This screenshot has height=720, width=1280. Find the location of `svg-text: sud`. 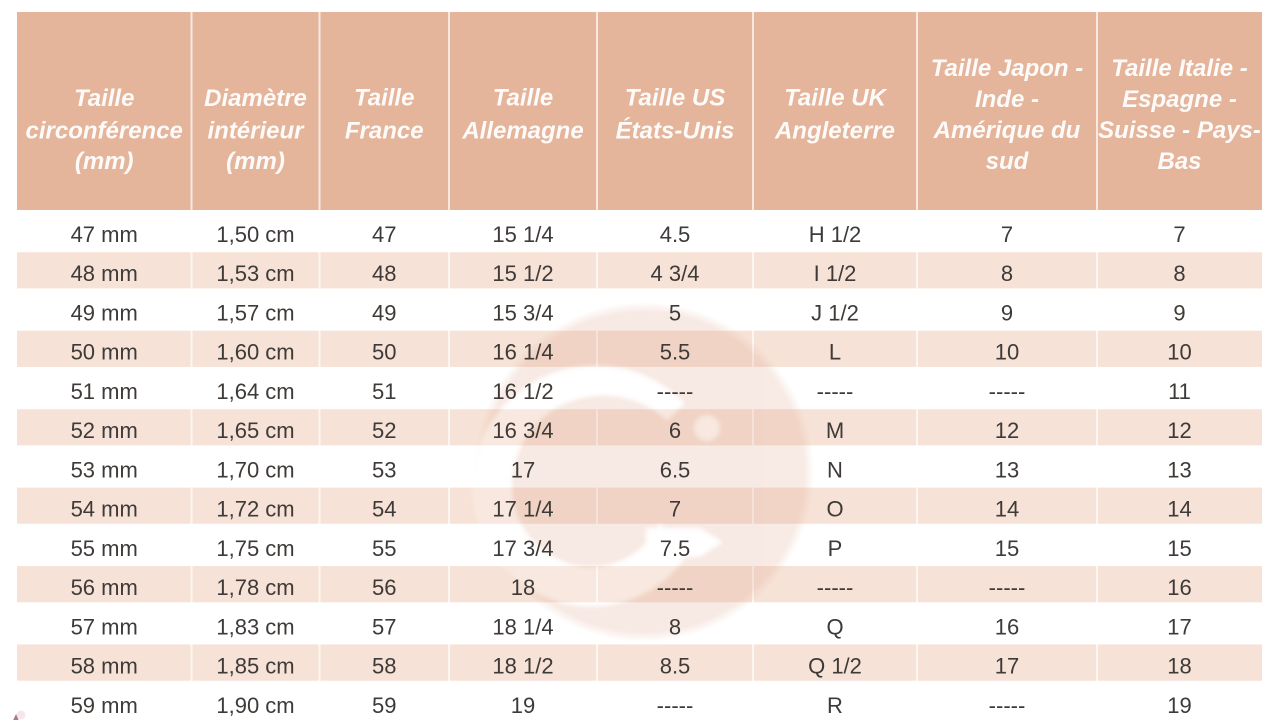

svg-text: sud is located at coordinates (1008, 161).